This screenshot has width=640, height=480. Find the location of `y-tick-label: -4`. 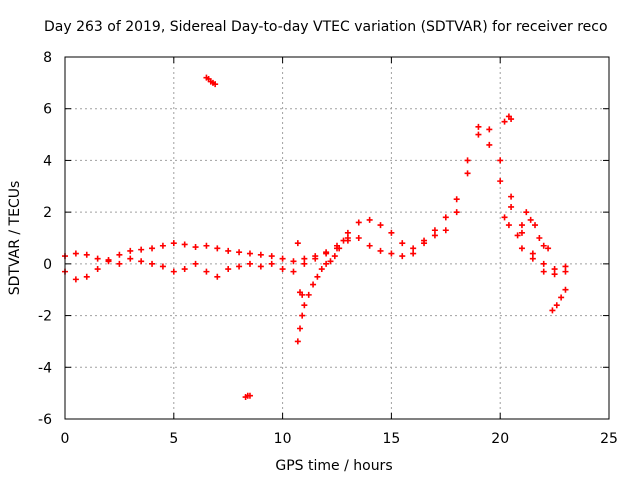

y-tick-label: -4 is located at coordinates (45, 368).